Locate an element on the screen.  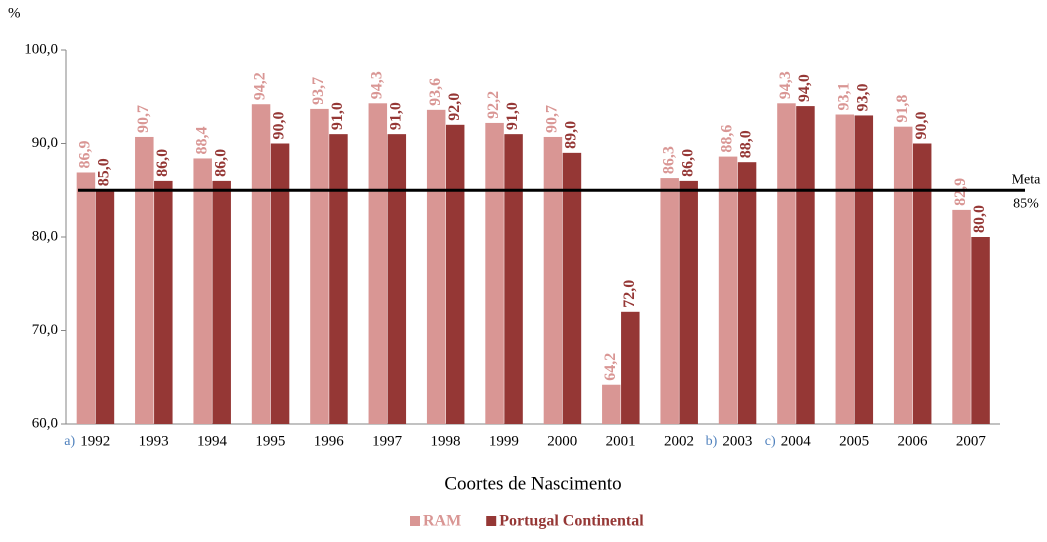
x-tick-label: 2000 is located at coordinates (562, 441).